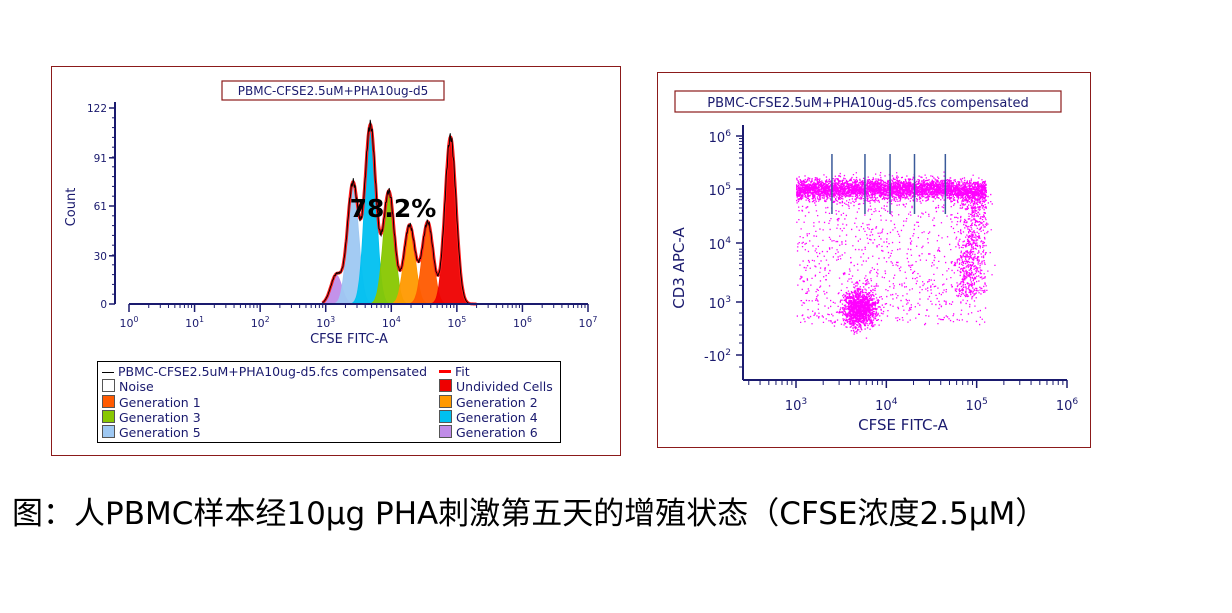 Image resolution: width=1232 pixels, height=613 pixels. Describe the element at coordinates (160, 433) in the screenshot. I see `legend-label: Generation 5` at that location.